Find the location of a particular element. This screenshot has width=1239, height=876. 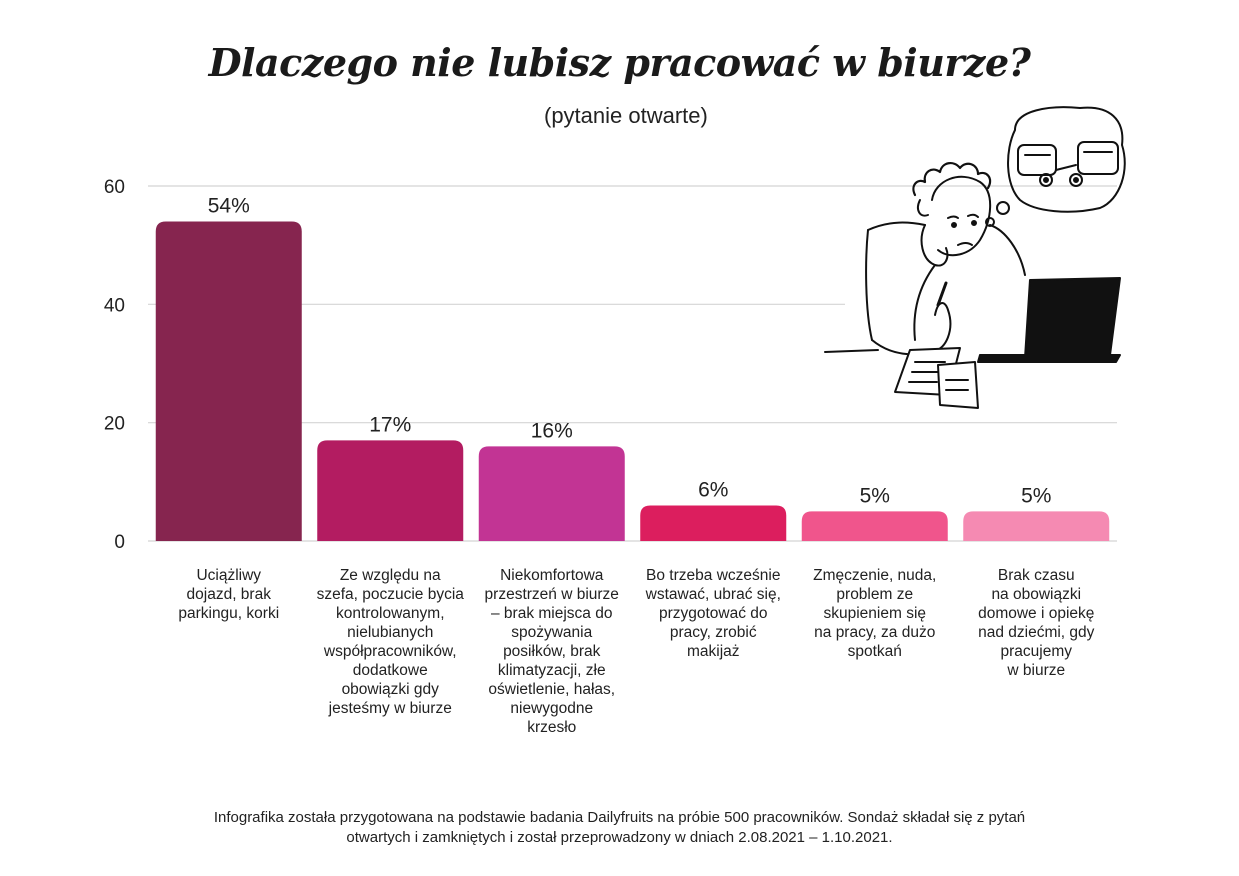

x-tick-label-line: nad dziećmi, gdy is located at coordinates (1036, 632).